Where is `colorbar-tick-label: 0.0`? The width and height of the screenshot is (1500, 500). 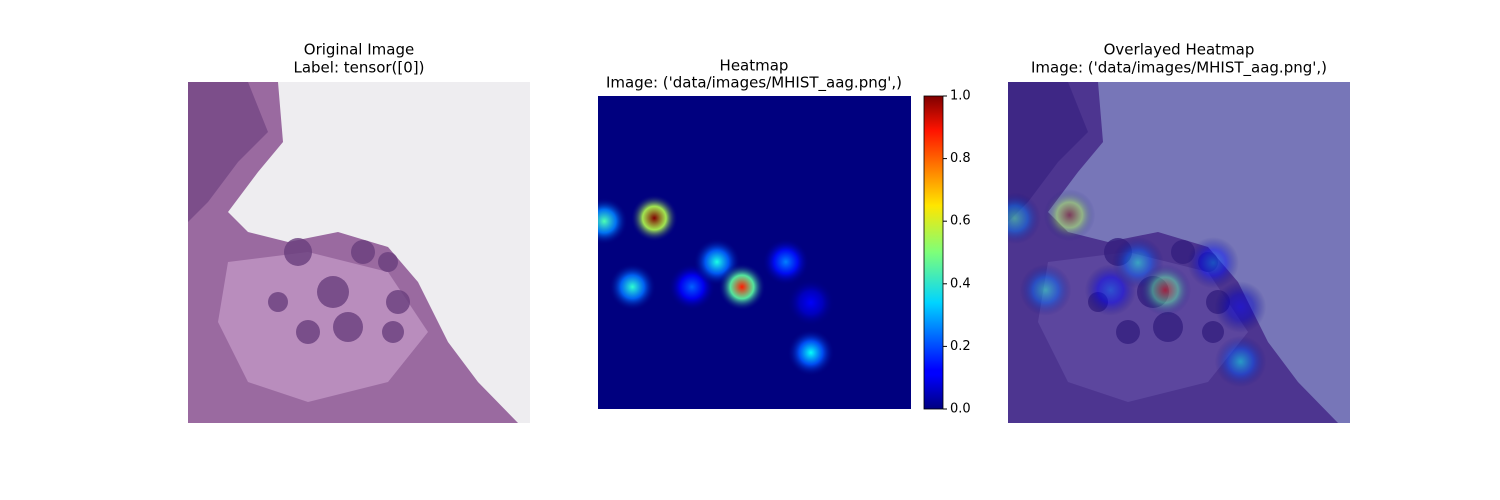 colorbar-tick-label: 0.0 is located at coordinates (960, 409).